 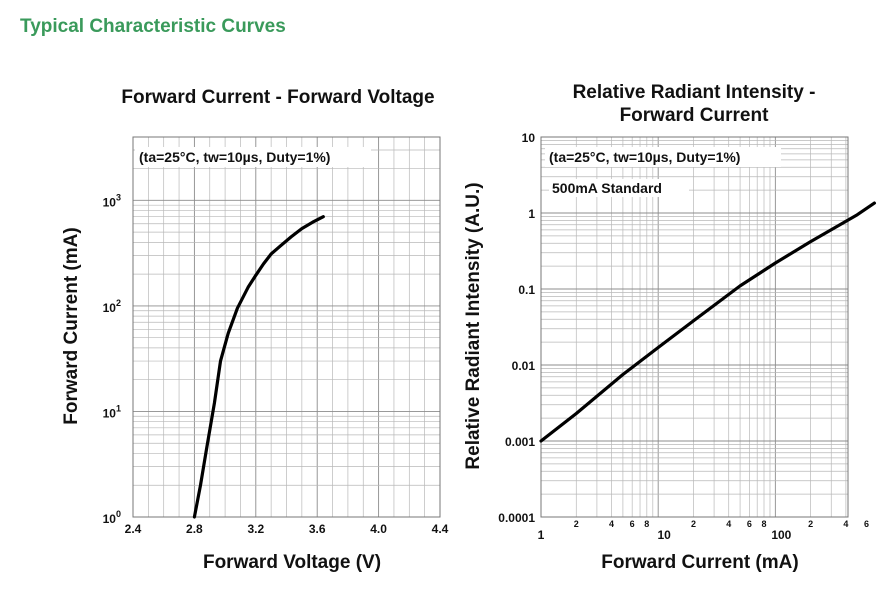 I want to click on page-heading: Typical Characteristic Curves, so click(x=153, y=26).